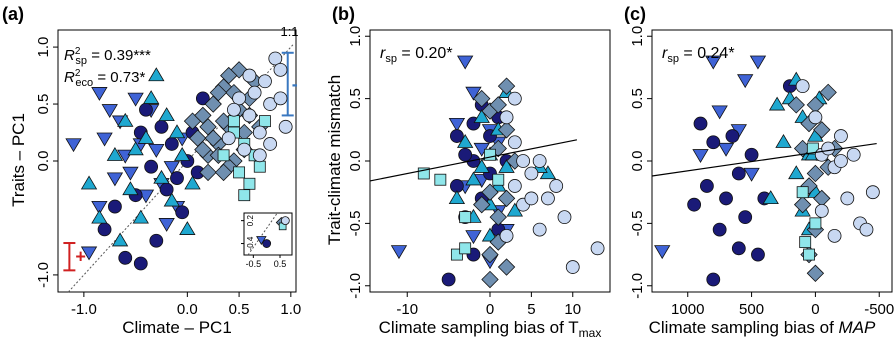  Describe the element at coordinates (289, 31) in the screenshot. I see `one-to-one-label: 1:1` at that location.